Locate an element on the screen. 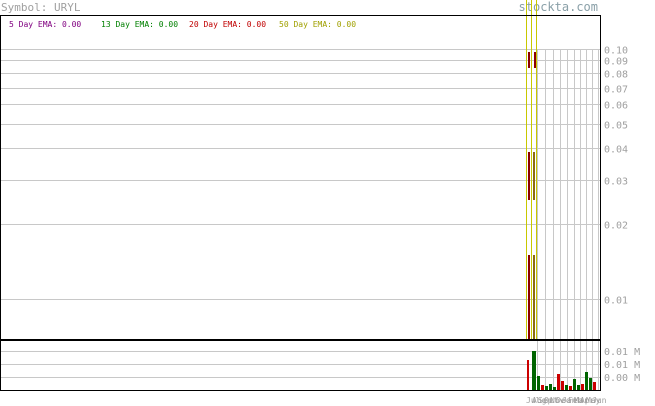  price-tick-label: 0.10 is located at coordinates (616, 51).